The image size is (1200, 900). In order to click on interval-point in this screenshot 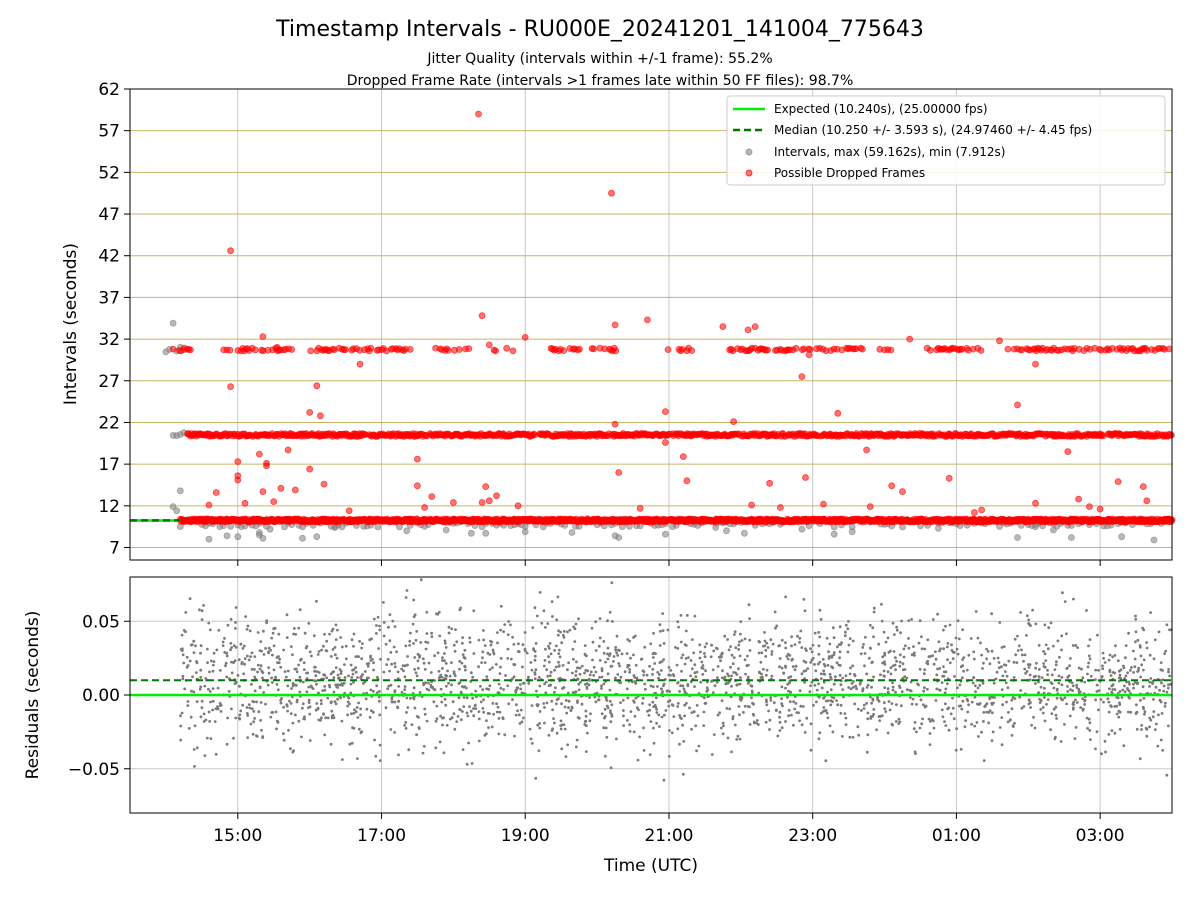, I will do `click(335, 527)`.